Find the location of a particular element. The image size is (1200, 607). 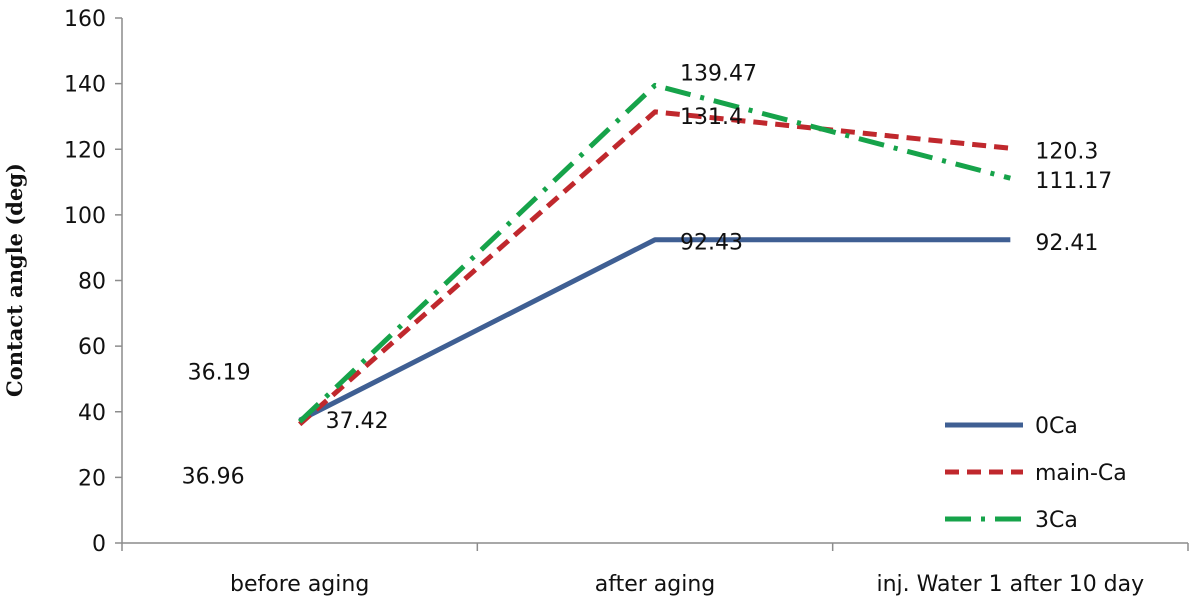

y-tick-label: 60 is located at coordinates (92, 347).